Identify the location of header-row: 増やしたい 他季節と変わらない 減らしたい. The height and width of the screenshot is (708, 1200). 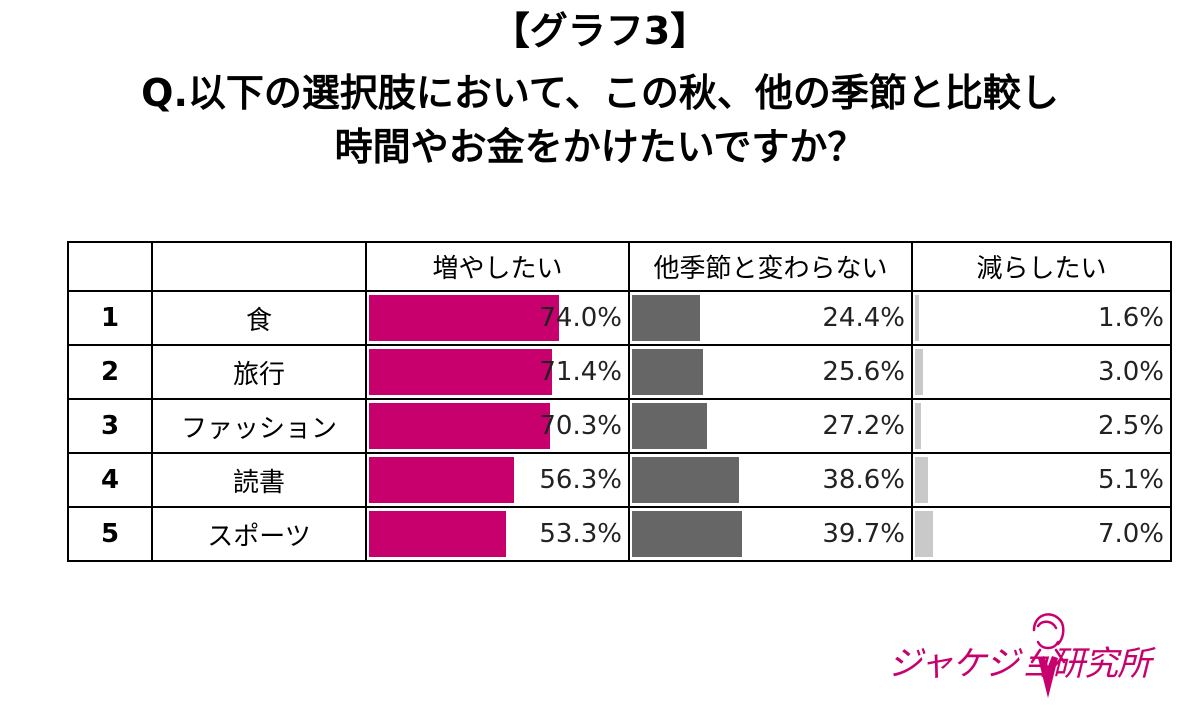
(619, 266).